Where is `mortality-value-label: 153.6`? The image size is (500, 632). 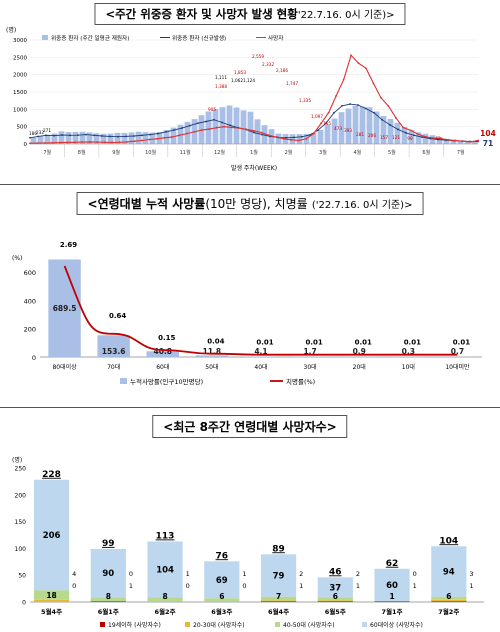
mortality-value-label: 153.6 is located at coordinates (114, 351).